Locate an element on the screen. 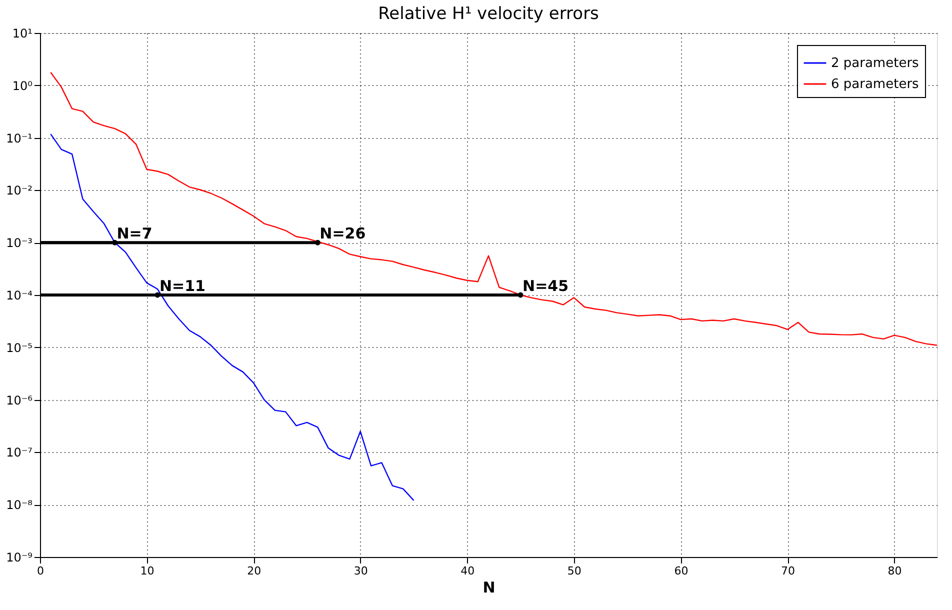 The image size is (952, 610). y-tick-label: 10⁻² is located at coordinates (19, 191).